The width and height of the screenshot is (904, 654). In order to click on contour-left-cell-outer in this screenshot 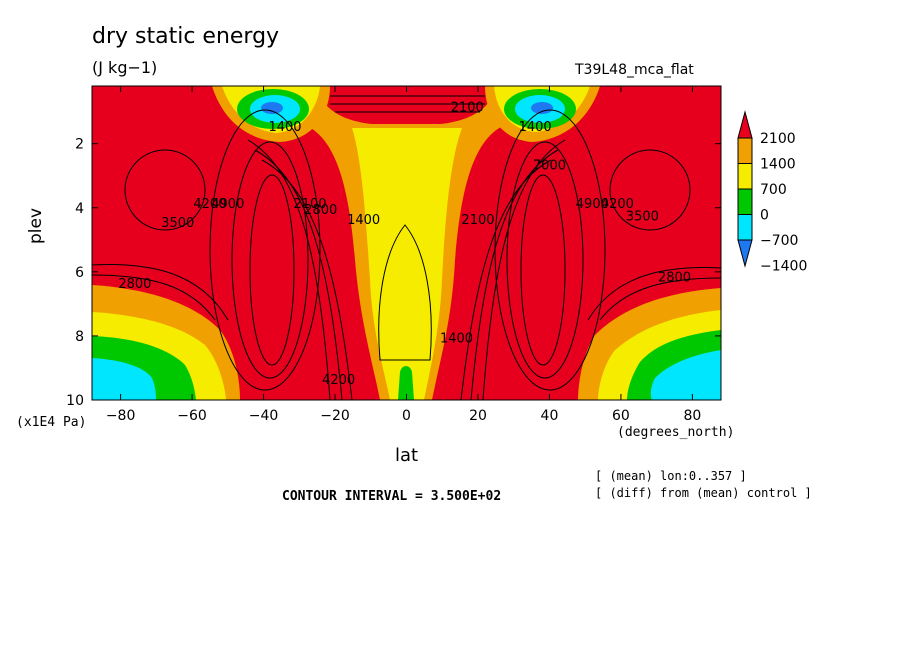, I will do `click(265, 250)`.